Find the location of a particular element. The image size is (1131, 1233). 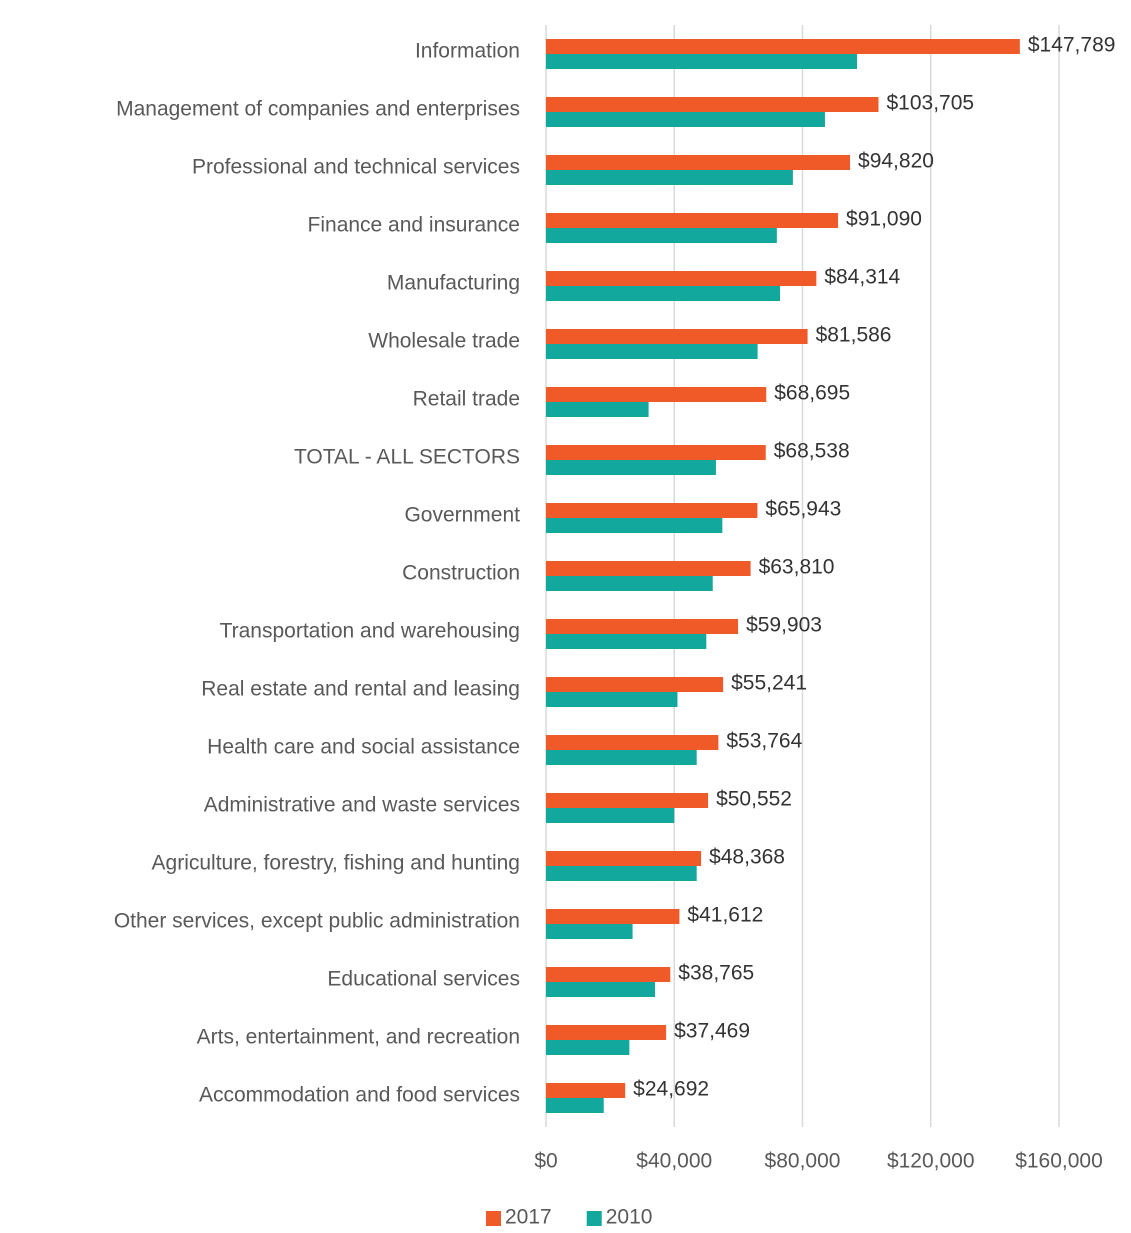

legend-label: 2017 is located at coordinates (528, 1217).